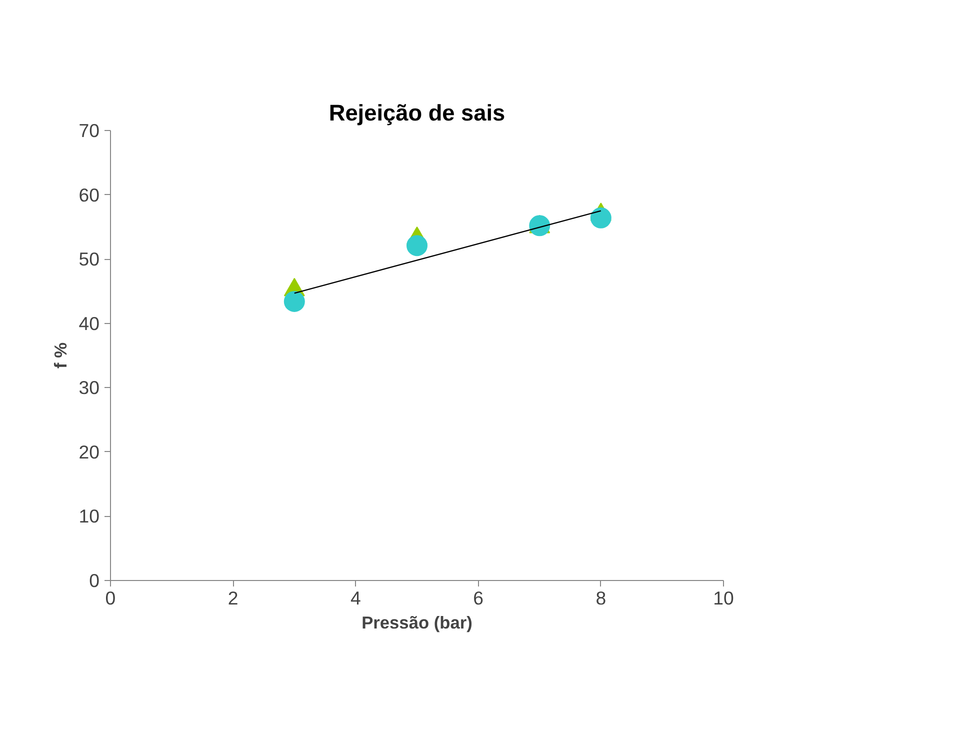  I want to click on y-tick-label: 30, so click(89, 387).